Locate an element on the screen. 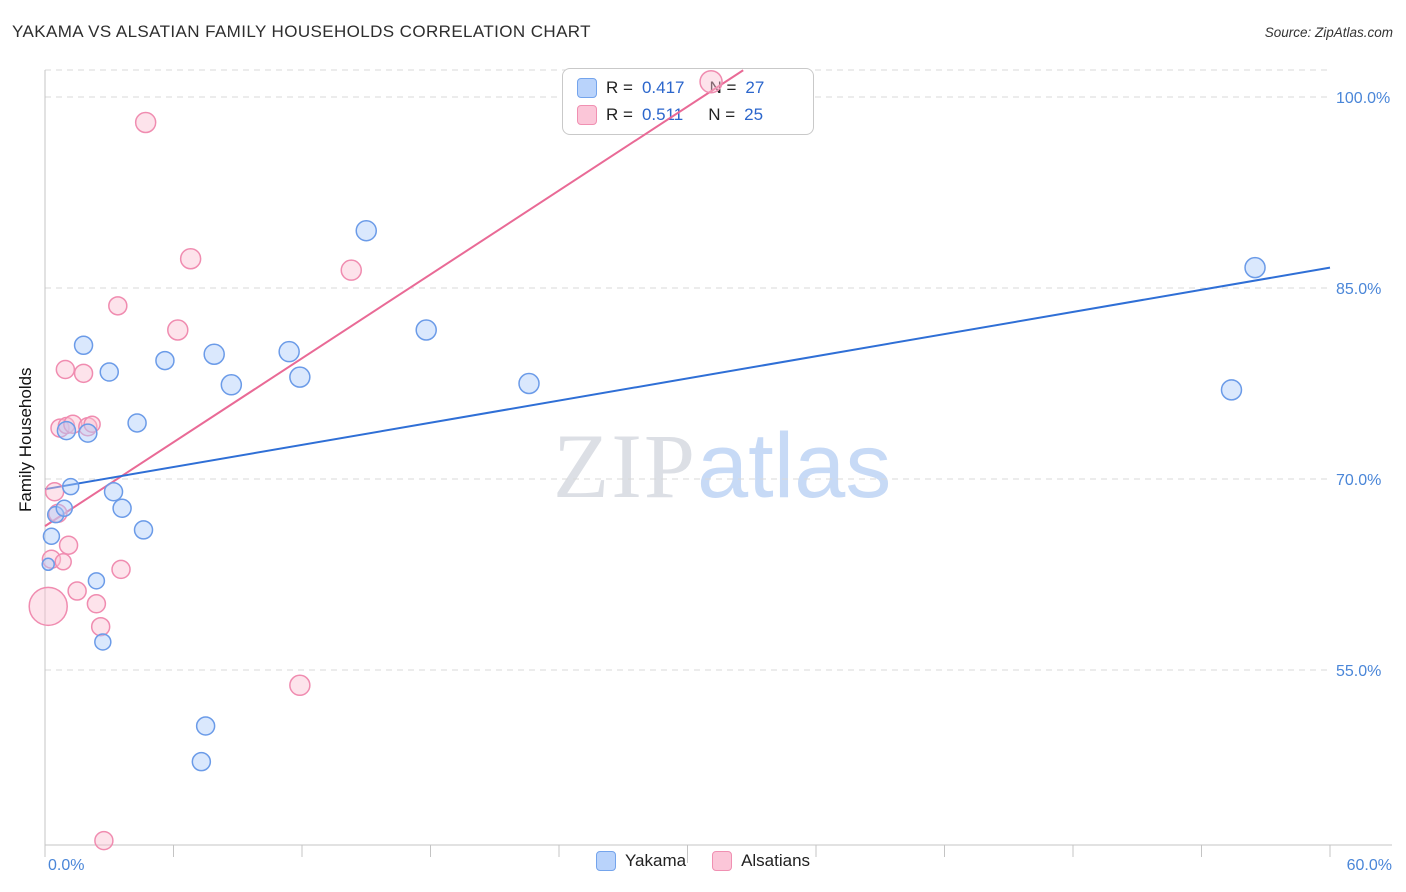 The image size is (1406, 892). correlation-legend: R = 0.417 N = 27 R = 0.511 N = 25 is located at coordinates (688, 101).